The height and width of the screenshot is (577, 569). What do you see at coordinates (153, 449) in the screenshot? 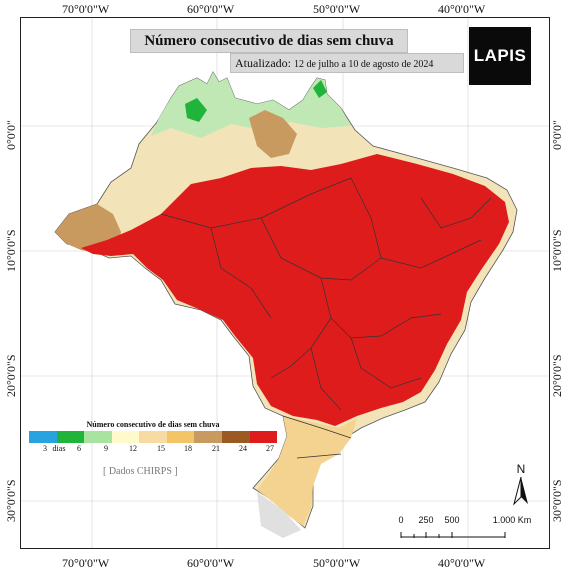
I see `legend-labels: 3 dias 6 9 12 15 18 21 24 27` at bounding box center [153, 449].